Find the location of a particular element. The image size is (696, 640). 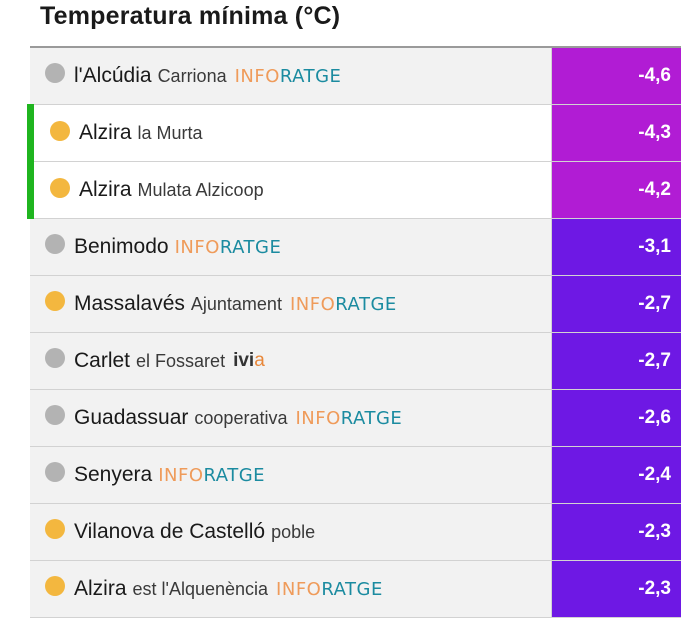

ivia-logo: ivia is located at coordinates (249, 361).